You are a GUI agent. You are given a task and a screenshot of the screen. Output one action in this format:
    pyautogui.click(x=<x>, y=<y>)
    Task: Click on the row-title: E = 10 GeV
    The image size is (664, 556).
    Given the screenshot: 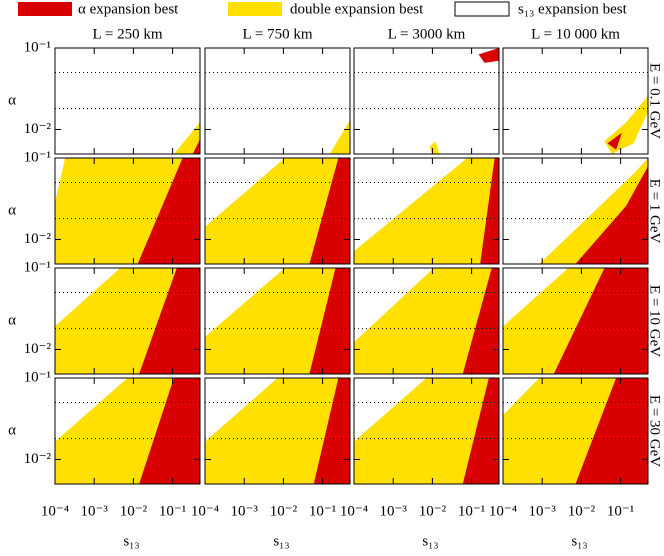 What is the action you would take?
    pyautogui.click(x=655, y=321)
    